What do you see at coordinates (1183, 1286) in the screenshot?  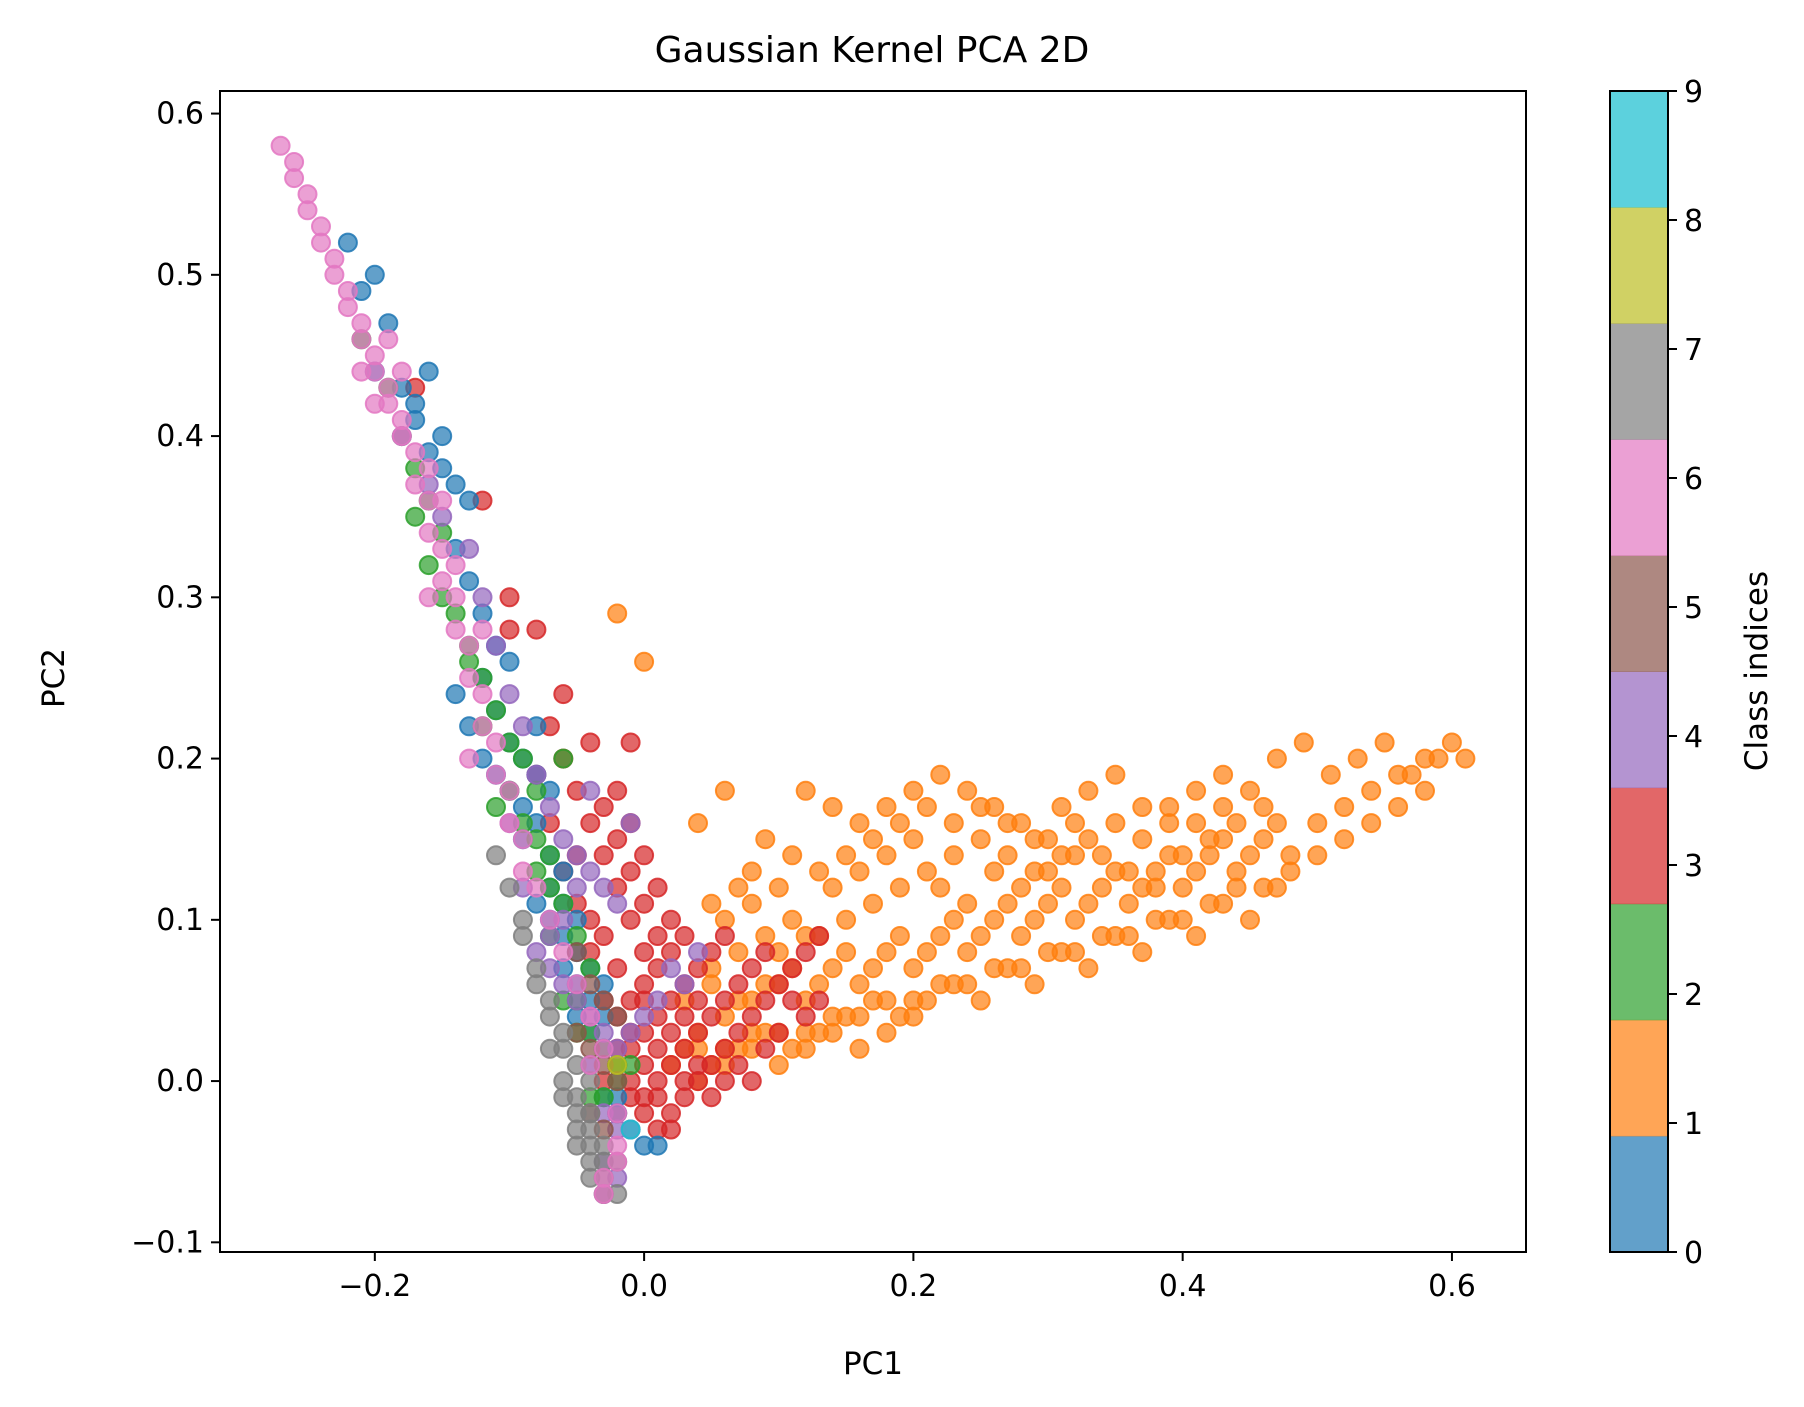 I see `x-tick-label: 0.4` at bounding box center [1183, 1286].